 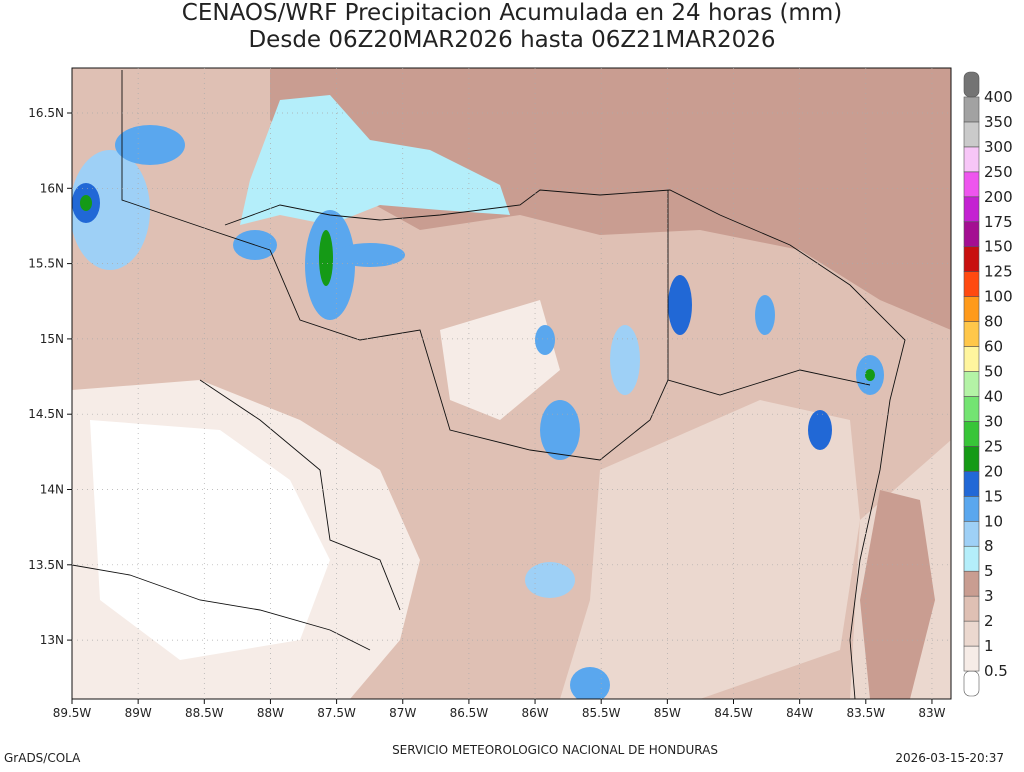 What do you see at coordinates (998, 297) in the screenshot?
I see `colorbar-label: 100` at bounding box center [998, 297].